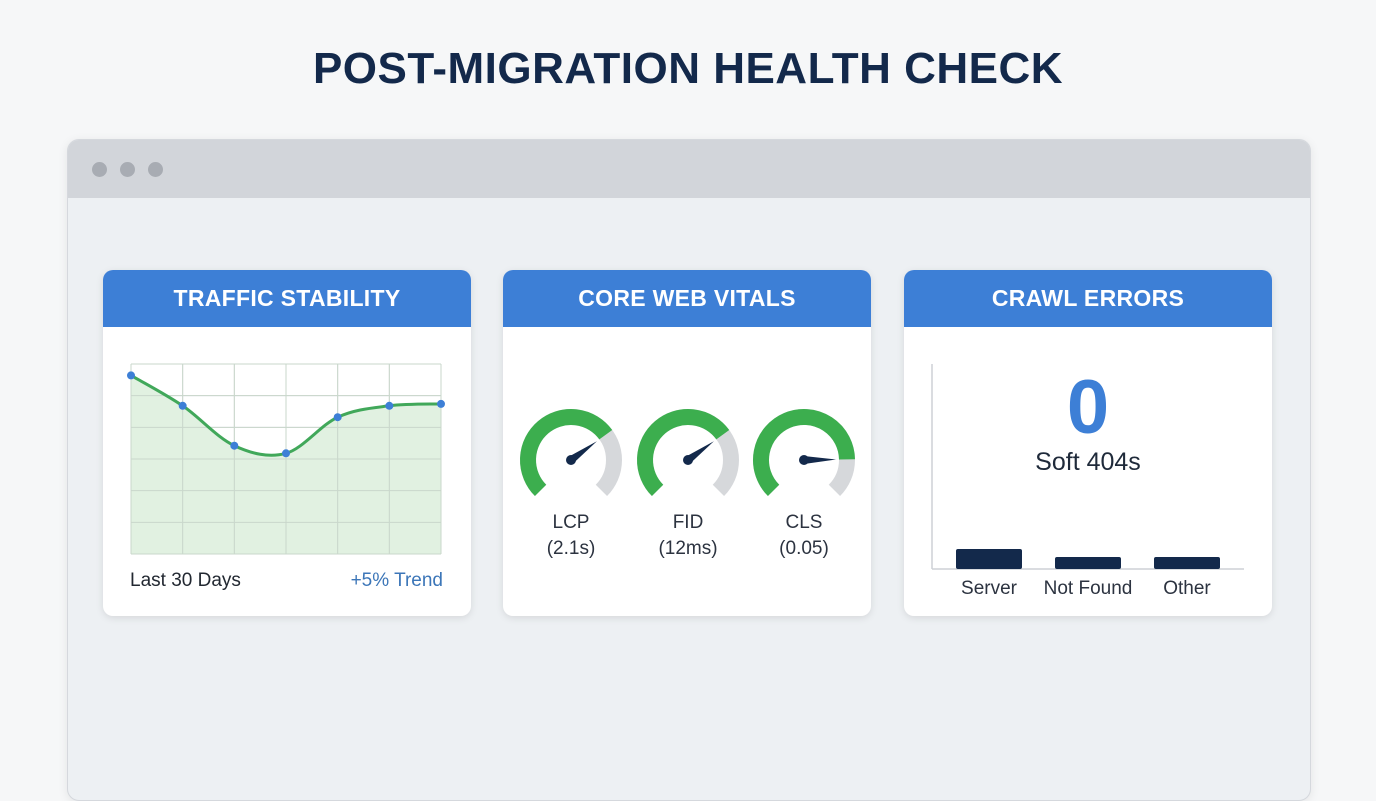 The image size is (1376, 801). What do you see at coordinates (688, 536) in the screenshot?
I see `gauge-label-fid: FID (12ms)` at bounding box center [688, 536].